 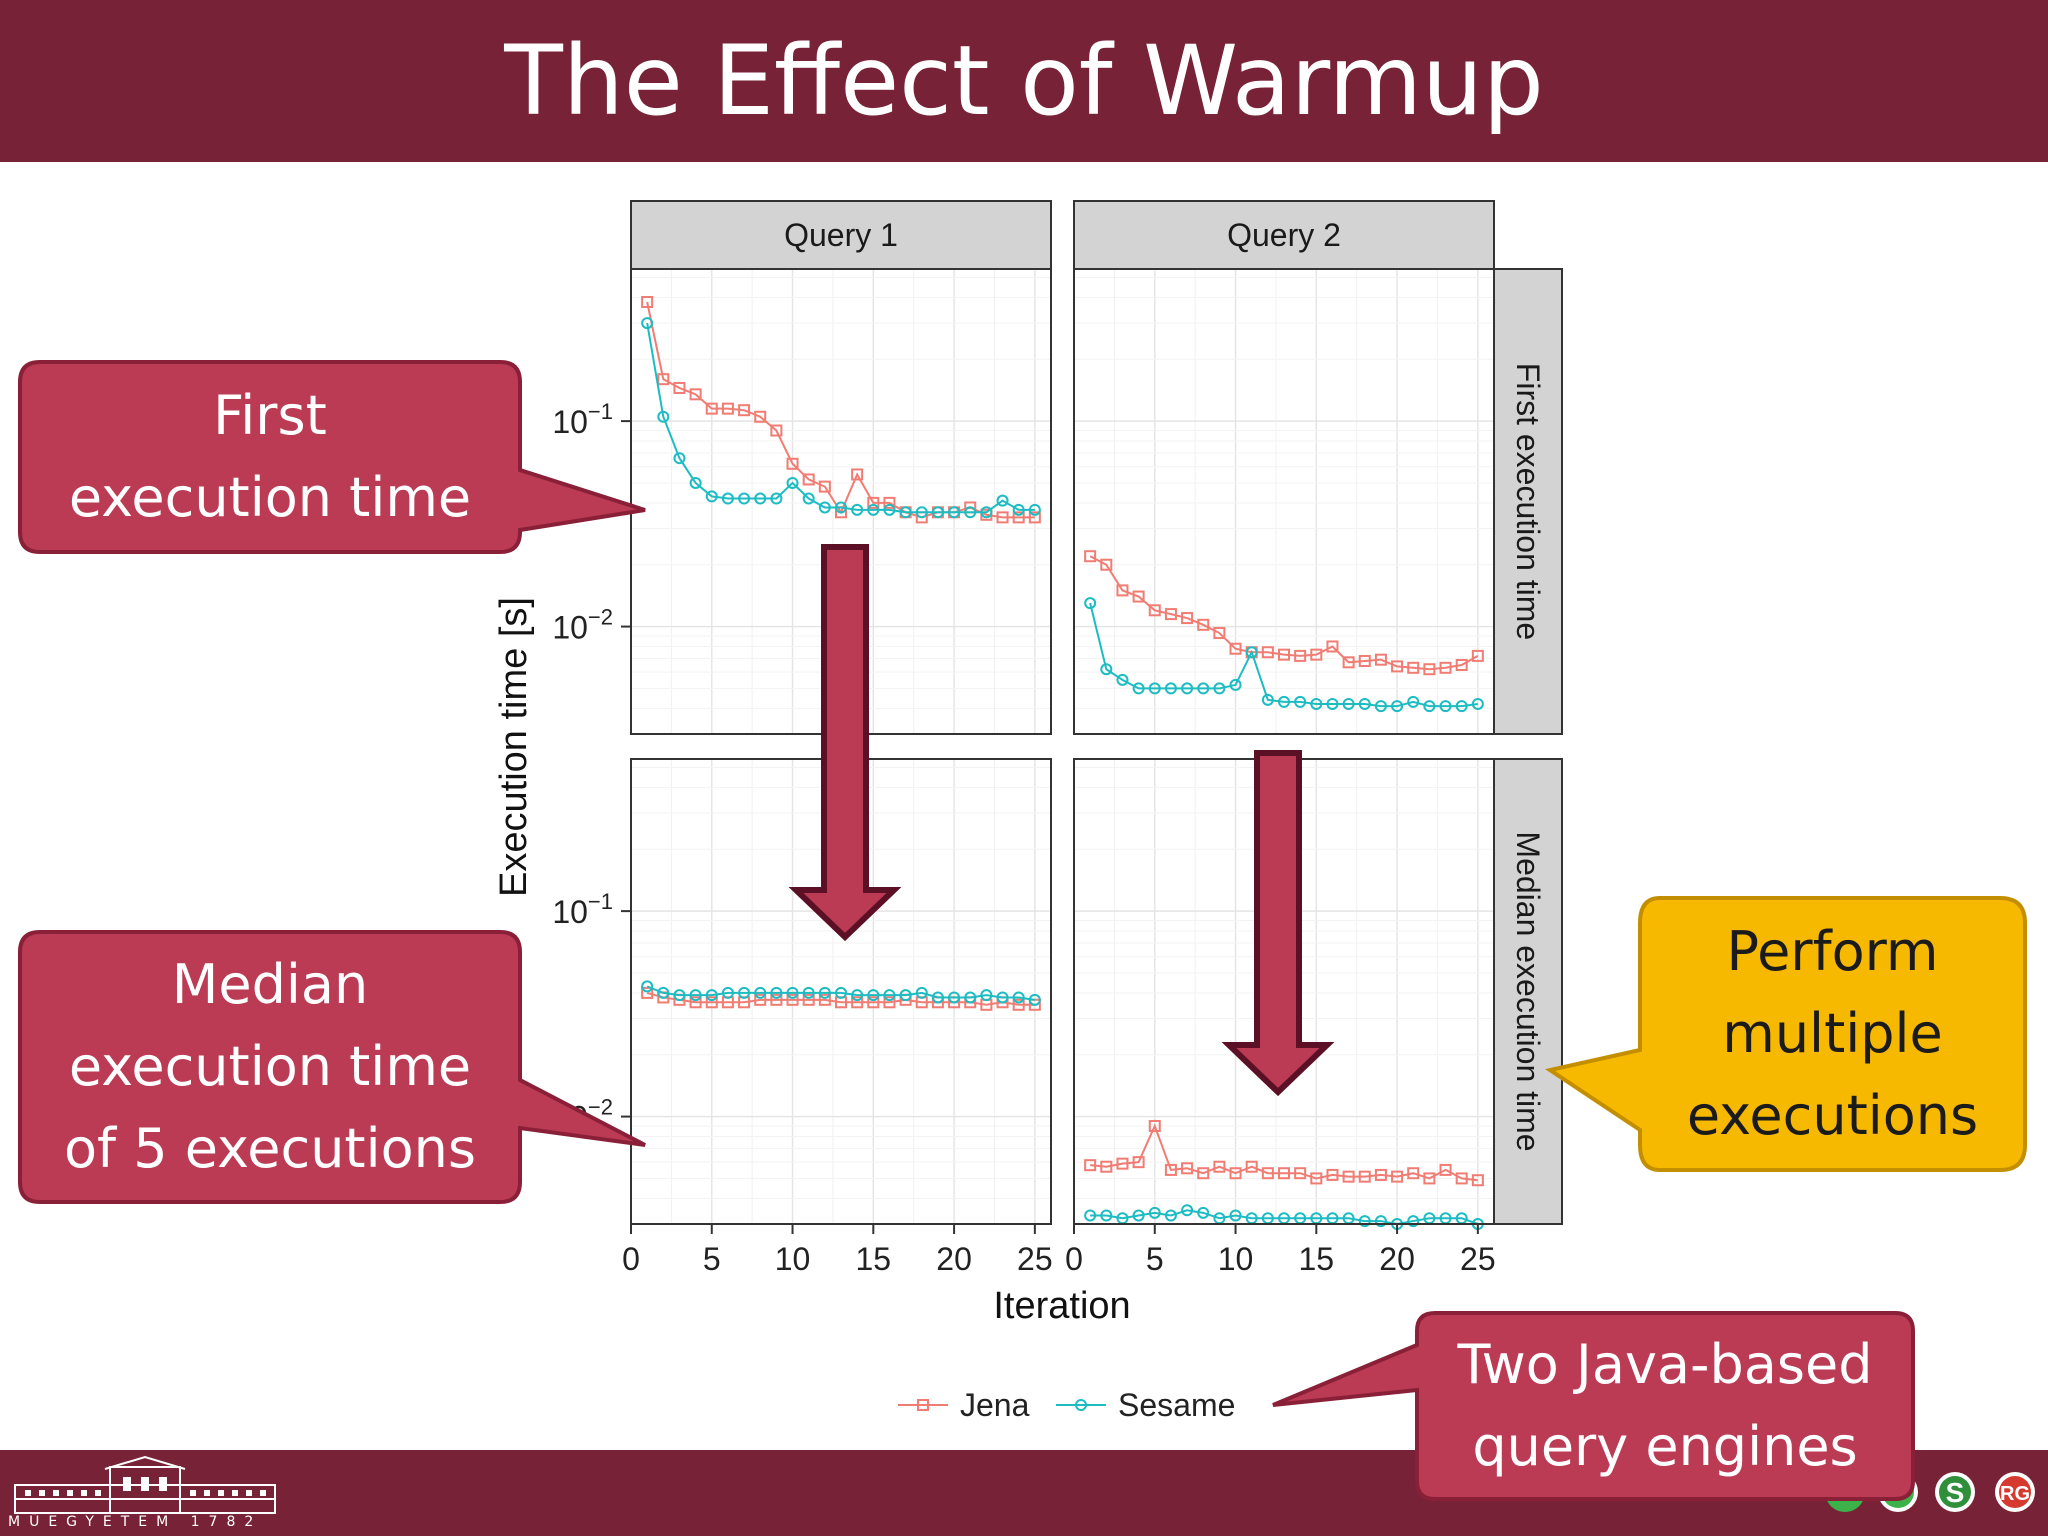 I want to click on strip-label-query-2: Query 2, so click(x=1284, y=235).